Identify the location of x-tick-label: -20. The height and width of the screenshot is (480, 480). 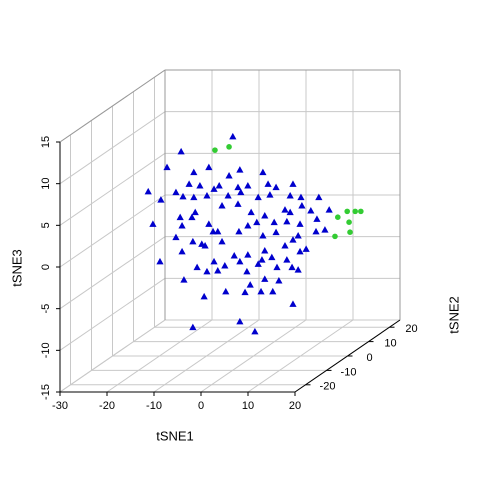
(107, 406).